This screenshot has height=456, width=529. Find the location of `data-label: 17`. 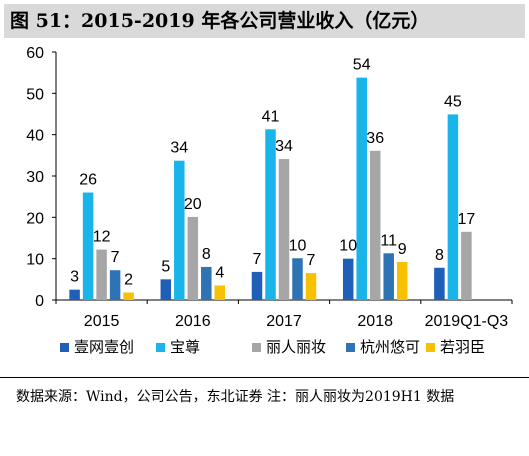

data-label: 17 is located at coordinates (467, 219).